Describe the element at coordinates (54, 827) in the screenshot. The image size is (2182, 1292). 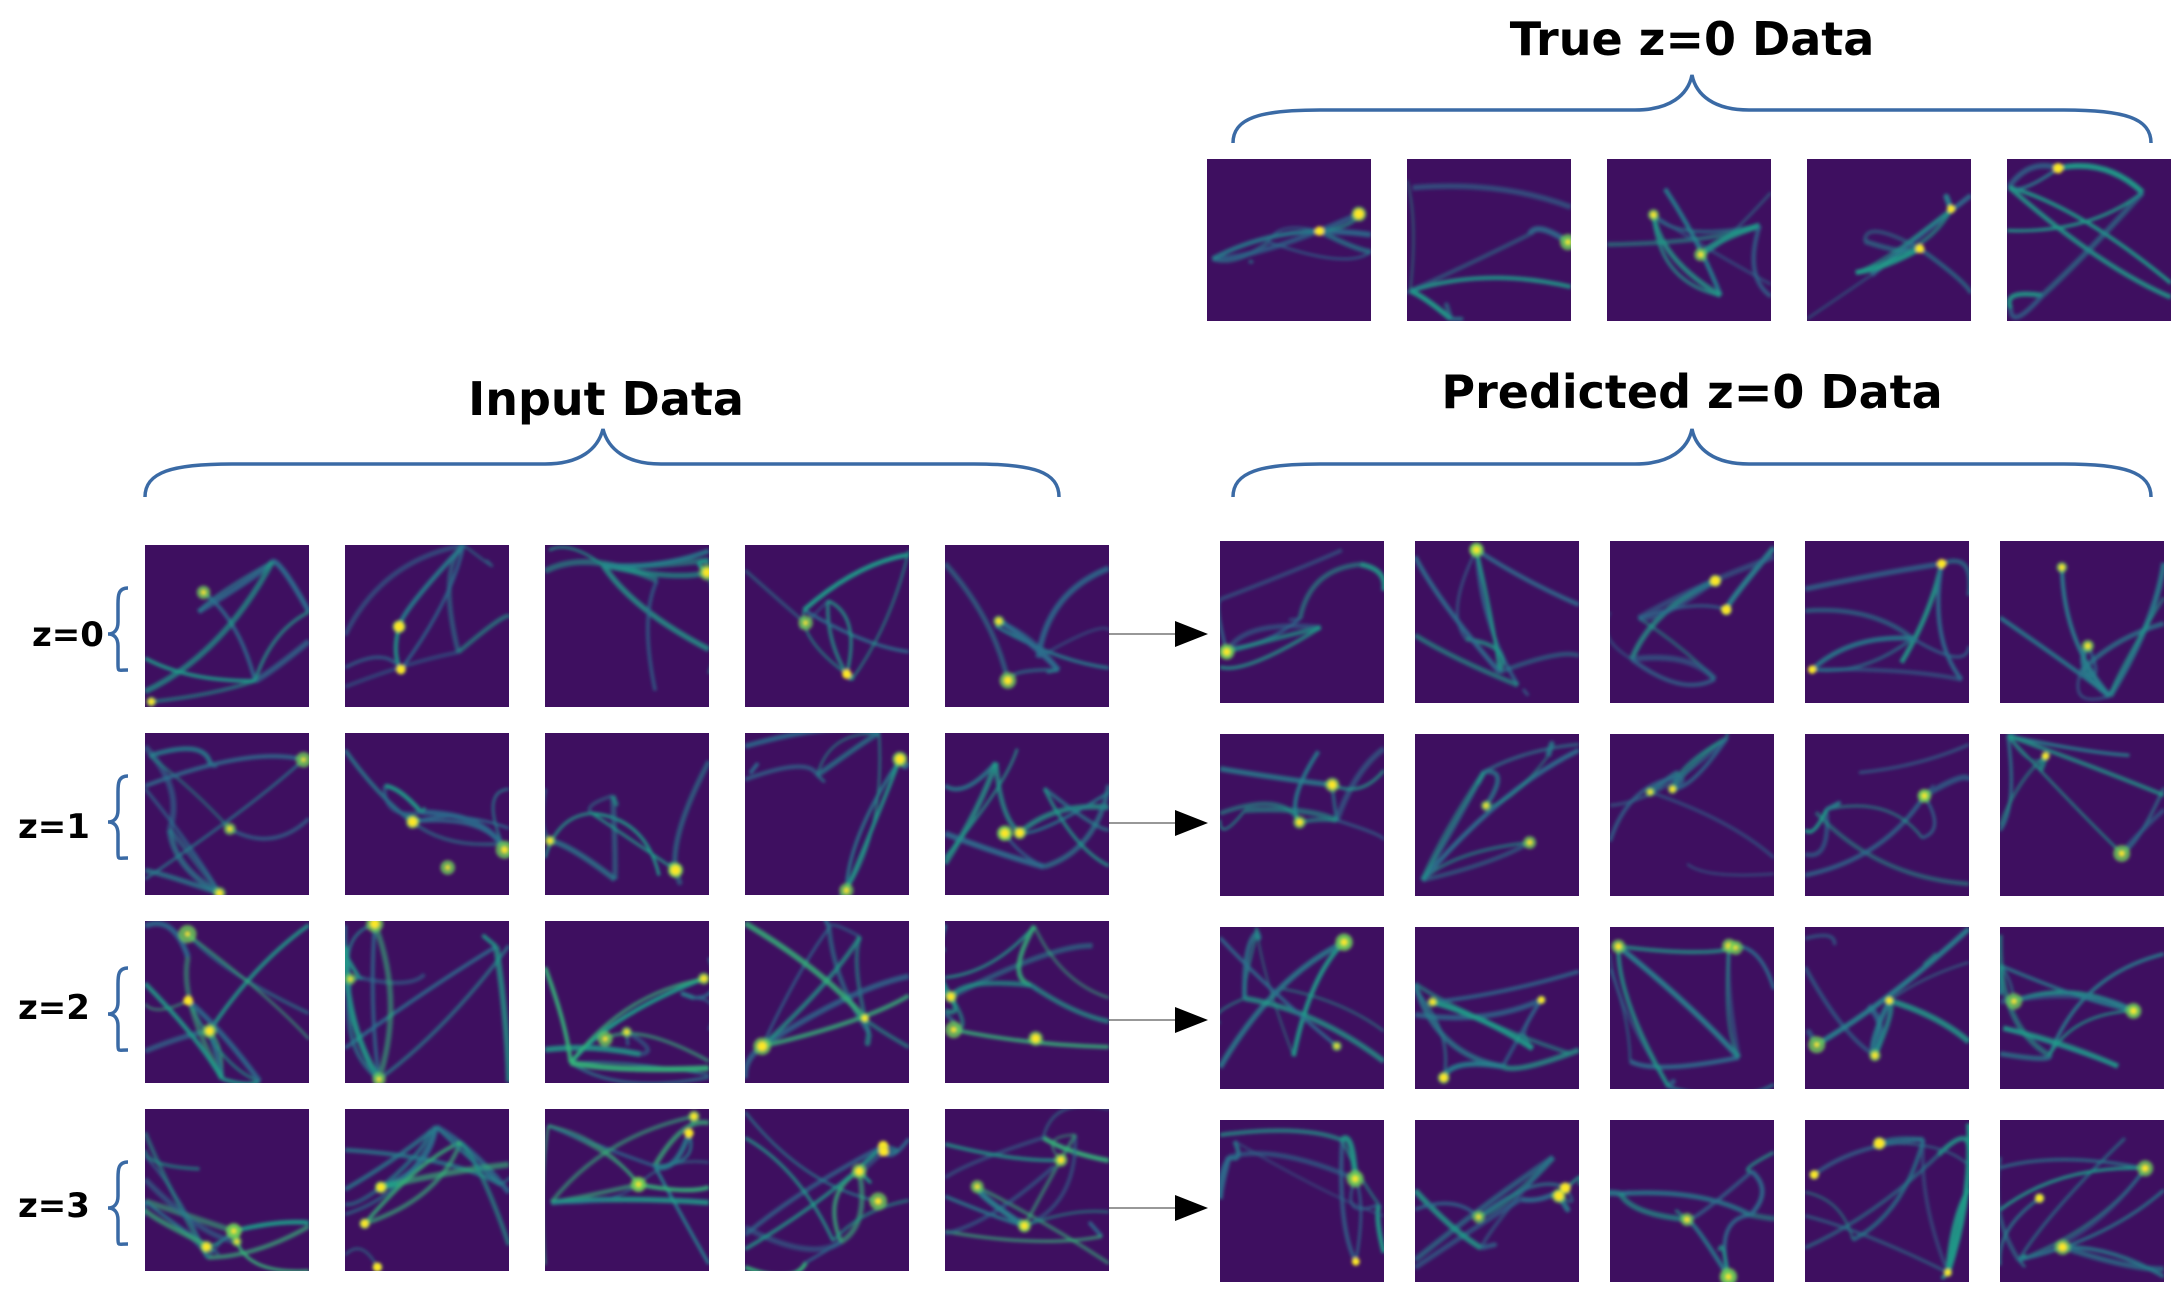
I see `row-label-z1: z=1` at that location.